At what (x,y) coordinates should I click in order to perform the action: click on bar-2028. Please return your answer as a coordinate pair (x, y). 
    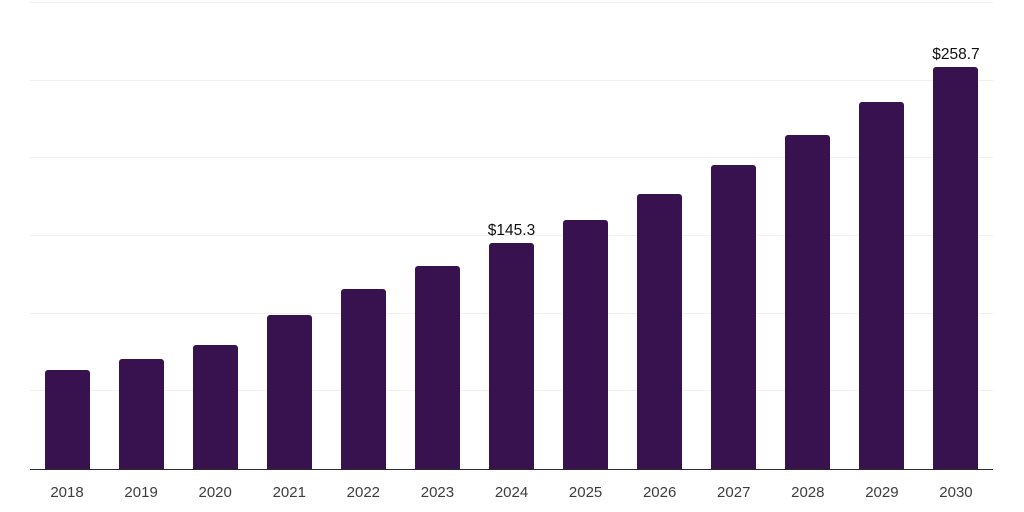
    Looking at the image, I should click on (808, 301).